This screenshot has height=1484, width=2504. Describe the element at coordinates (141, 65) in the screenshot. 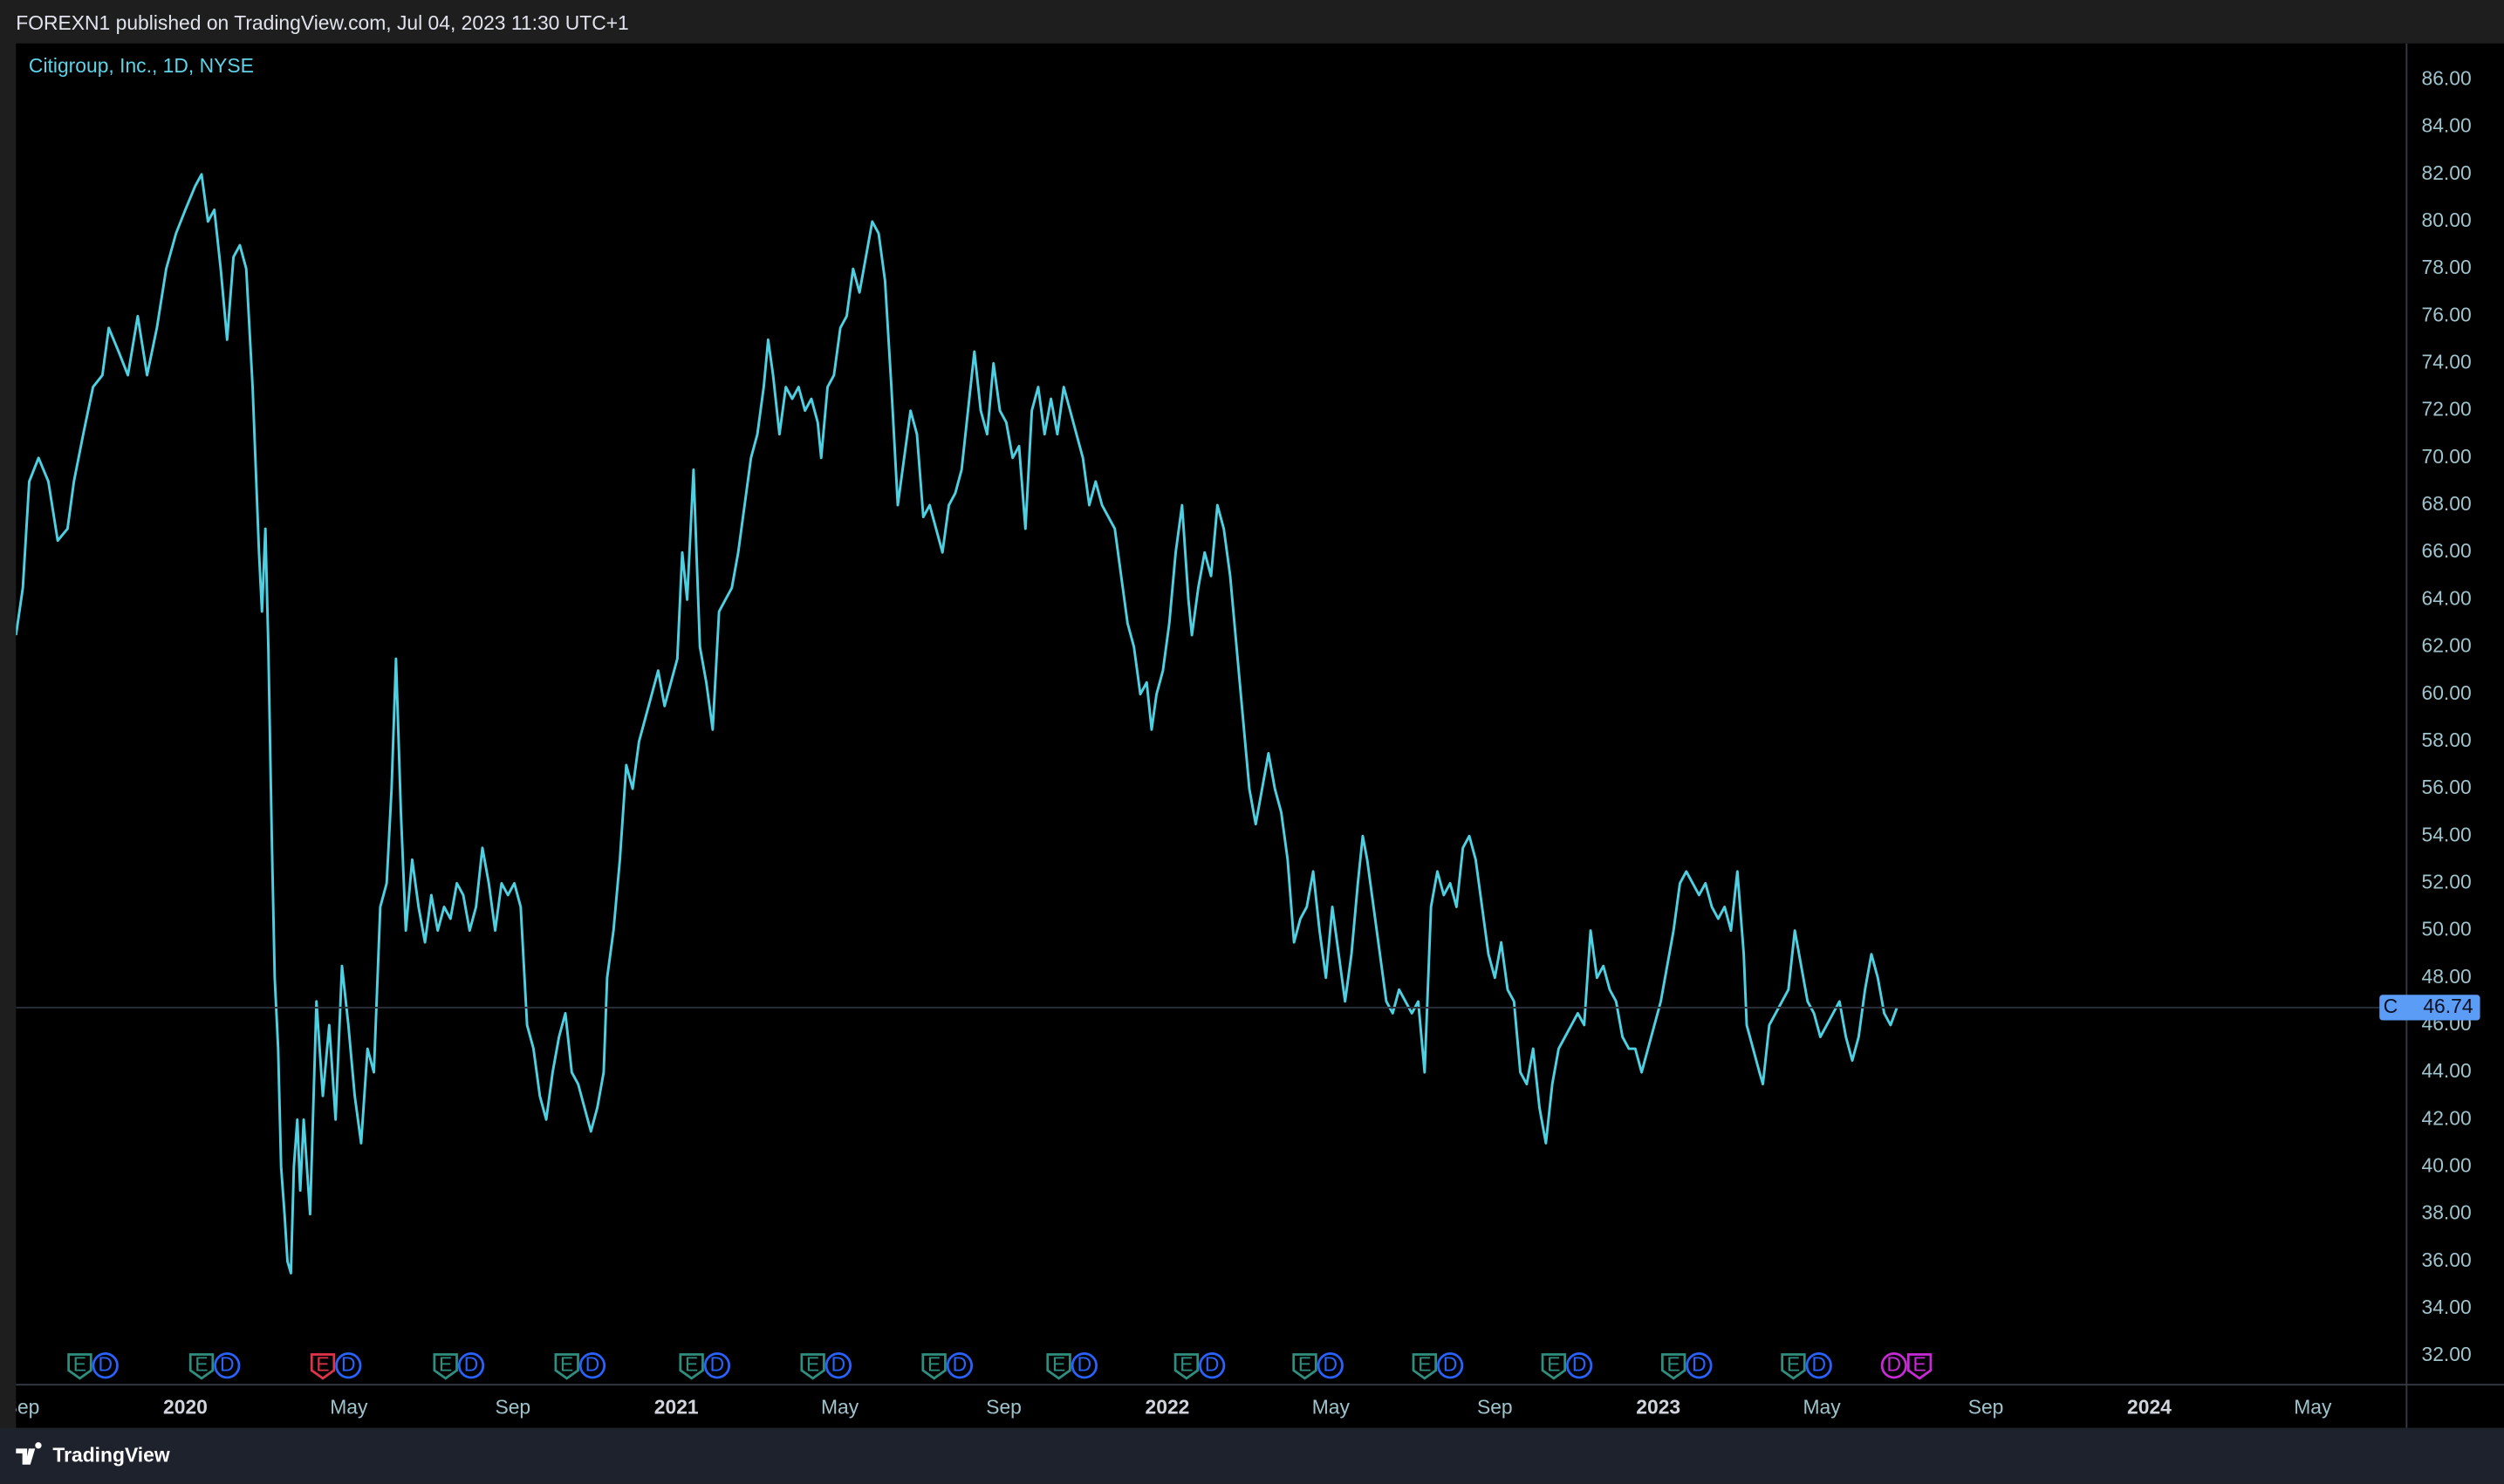

I see `chart-legend: Citigroup, Inc., 1D, NYSE` at that location.